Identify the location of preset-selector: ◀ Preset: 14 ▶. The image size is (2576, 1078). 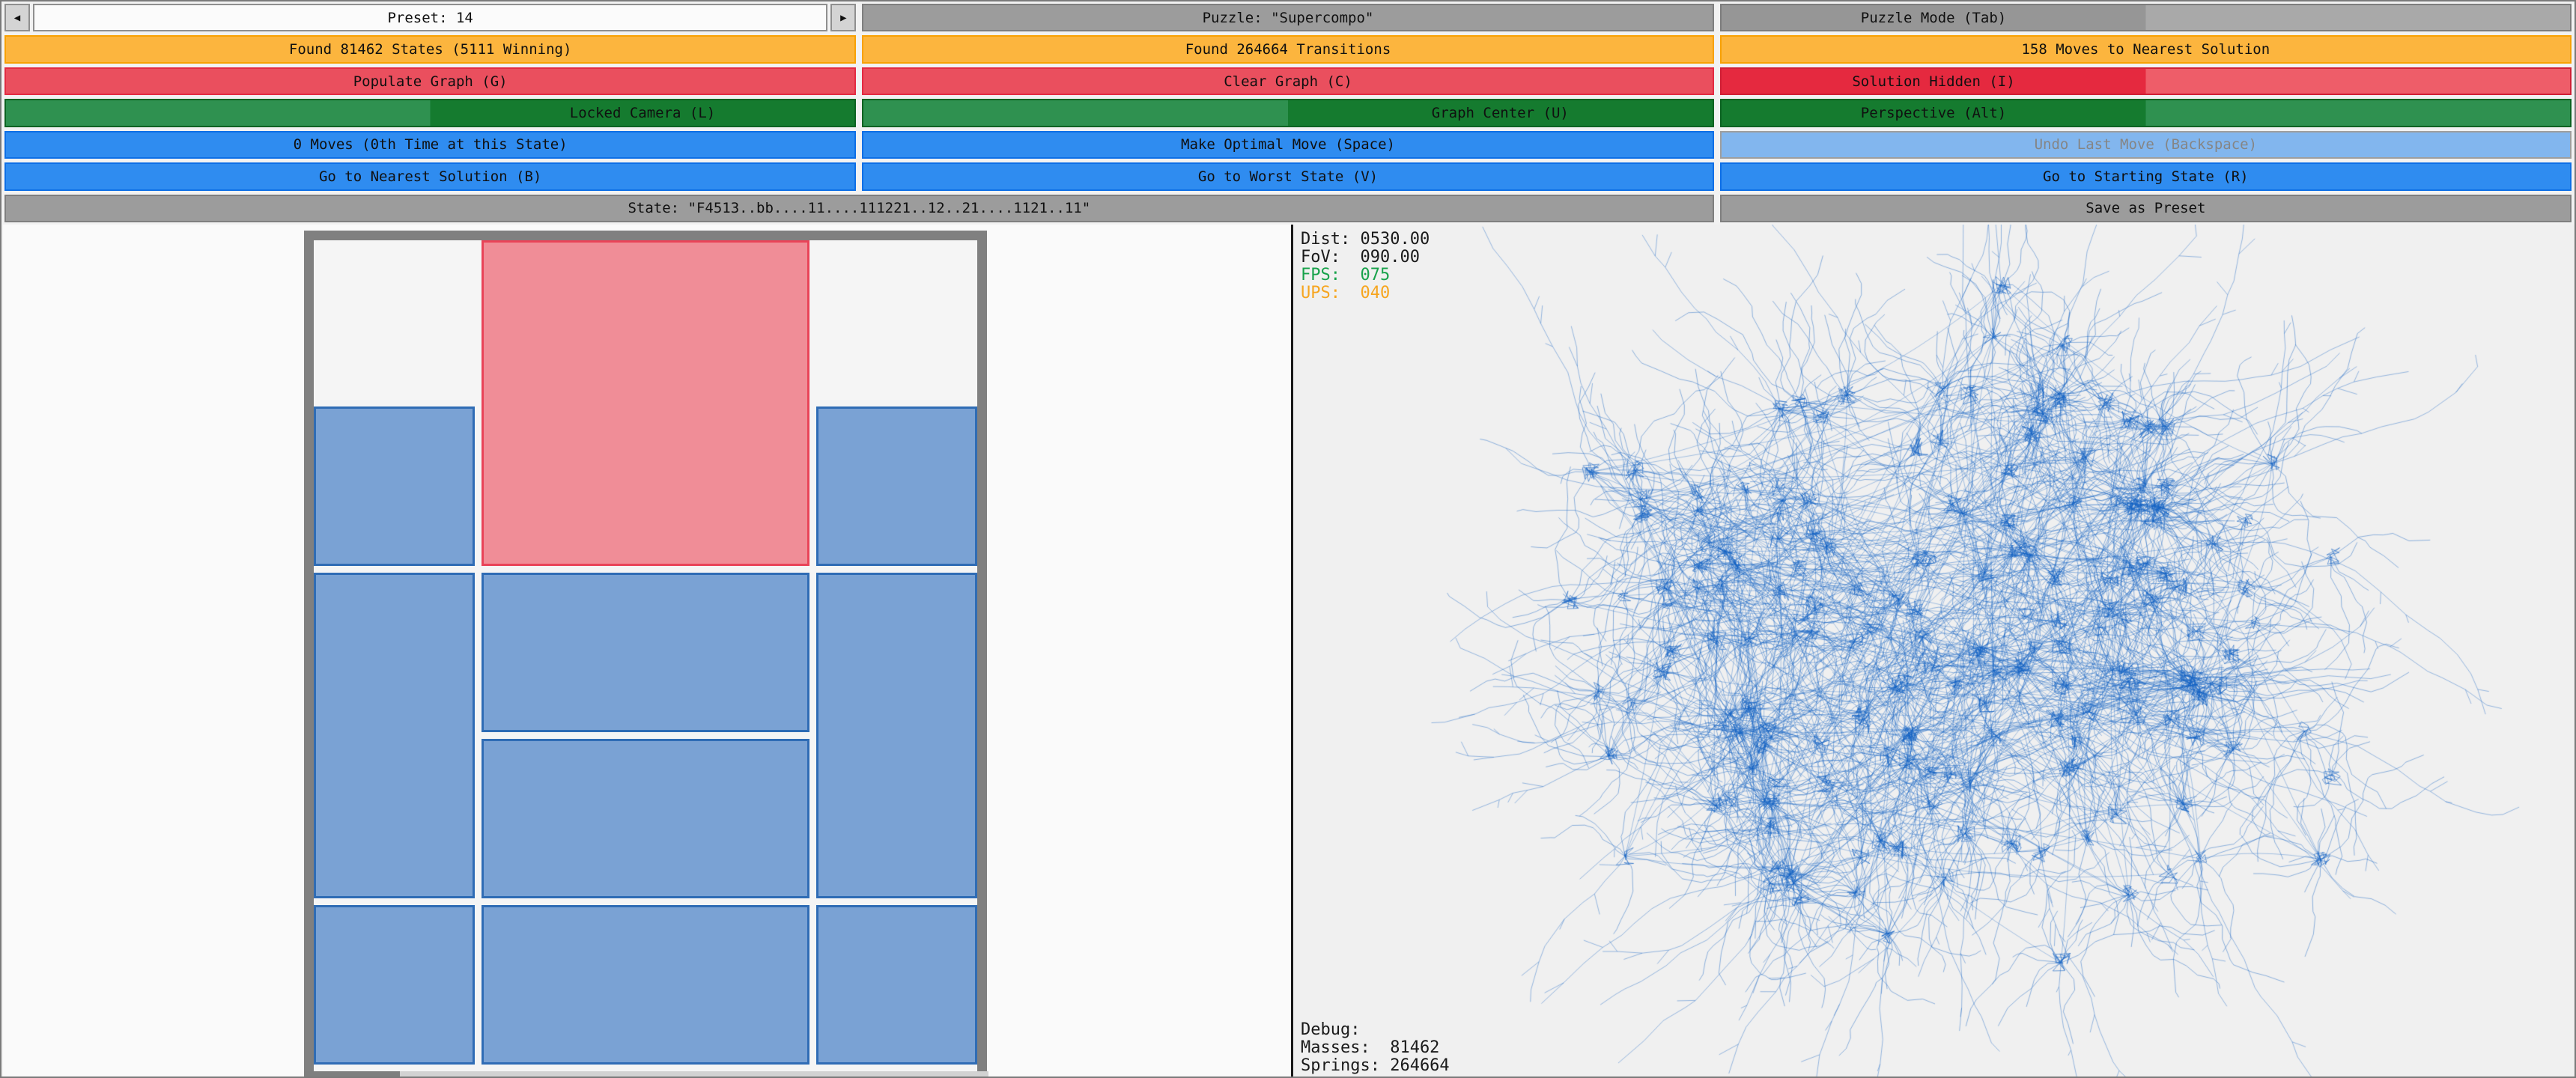
(430, 18).